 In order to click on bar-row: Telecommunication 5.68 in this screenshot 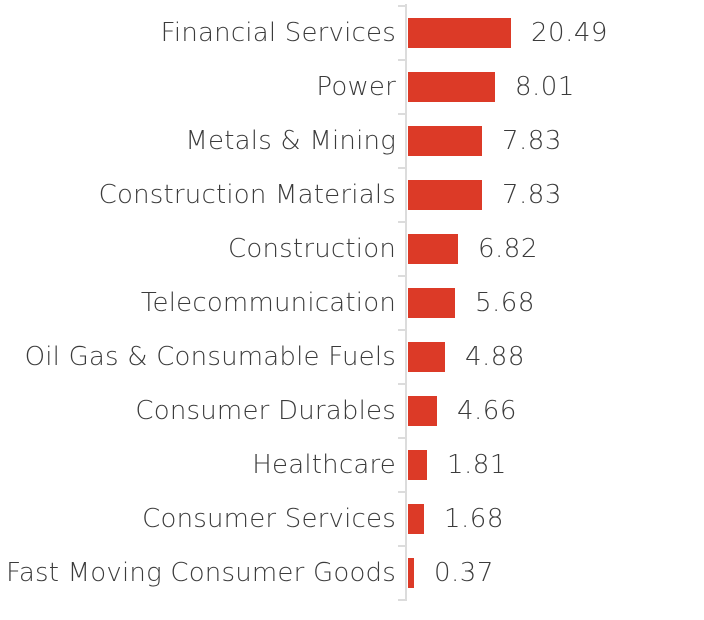, I will do `click(352, 303)`.